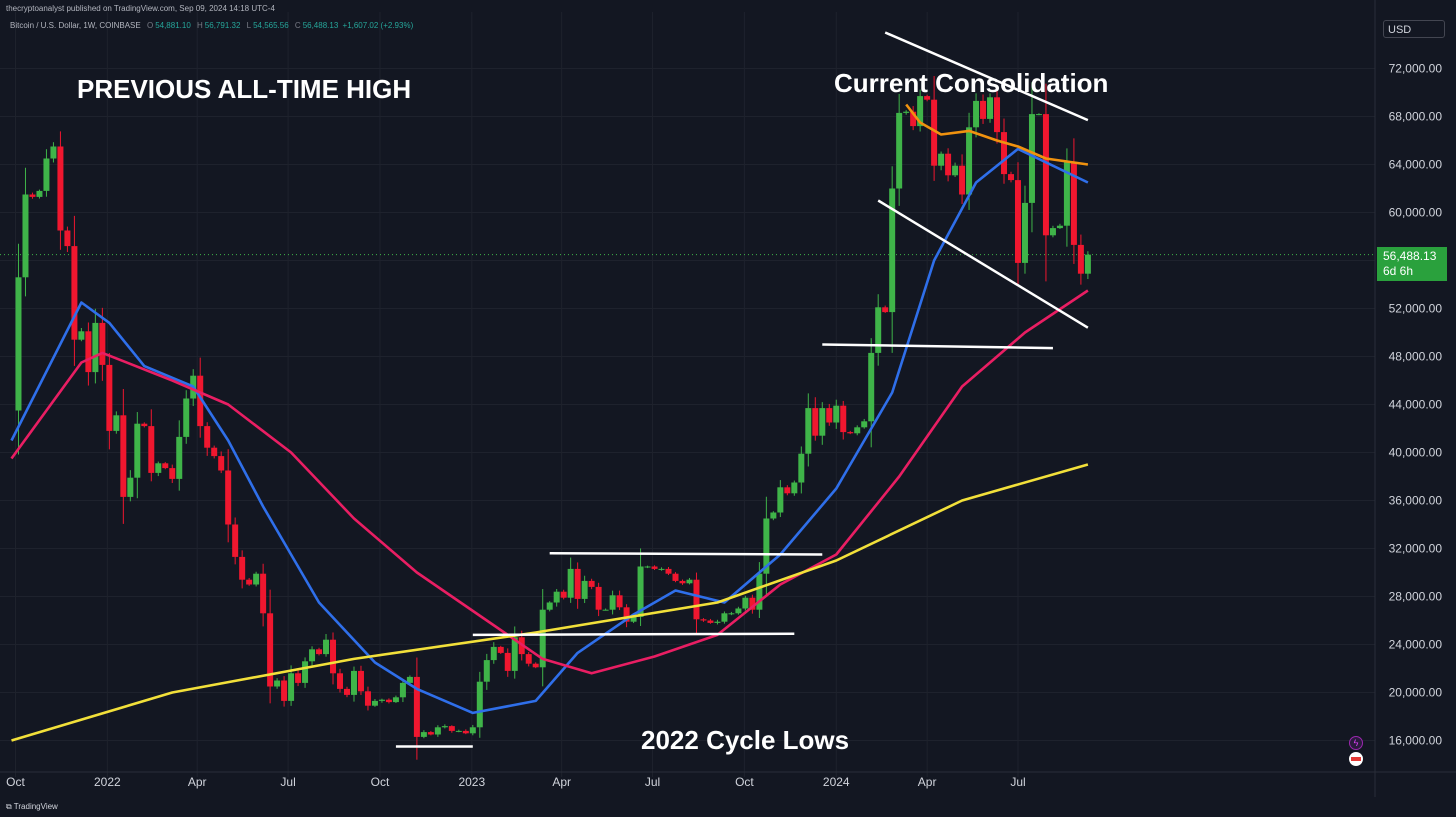  What do you see at coordinates (836, 782) in the screenshot?
I see `time-tick-label: 2024` at bounding box center [836, 782].